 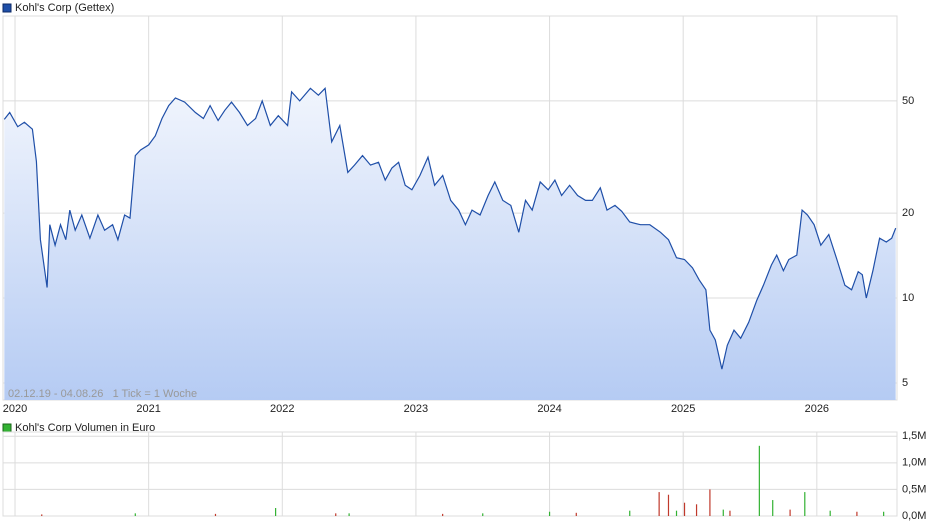 I want to click on x-tick-label: 2021, so click(x=148, y=409).